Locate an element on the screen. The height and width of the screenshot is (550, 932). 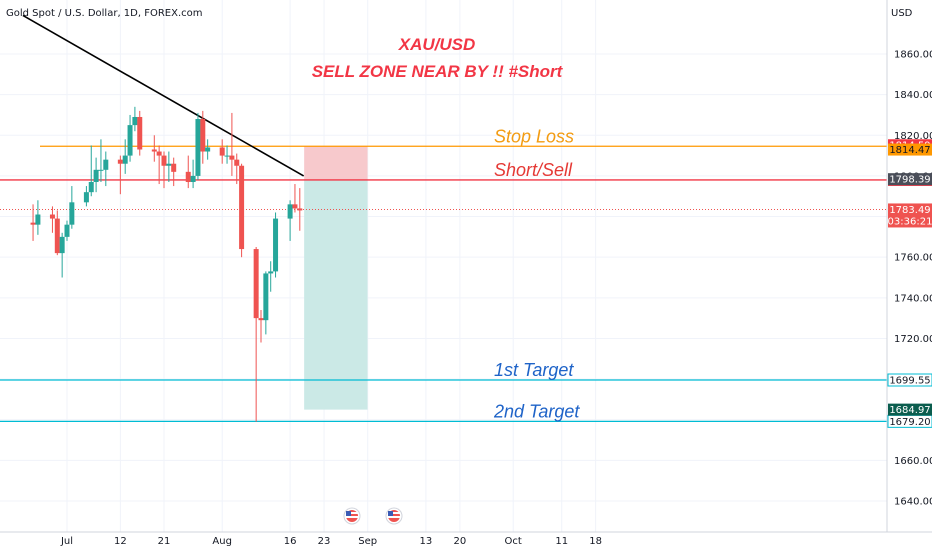
axis-tag-stop-2: 1814.47 is located at coordinates (909, 150).